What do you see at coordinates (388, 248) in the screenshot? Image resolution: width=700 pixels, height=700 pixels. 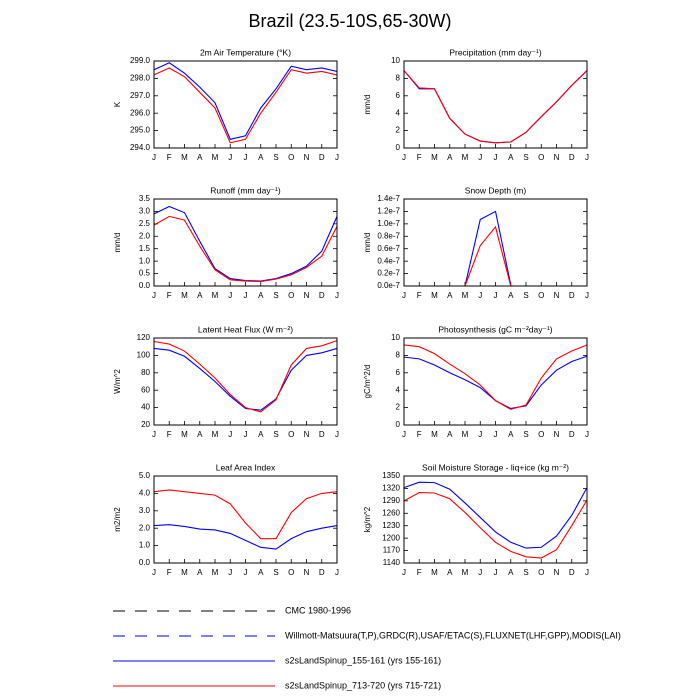 I see `y-tick-label: 0.6e-7` at bounding box center [388, 248].